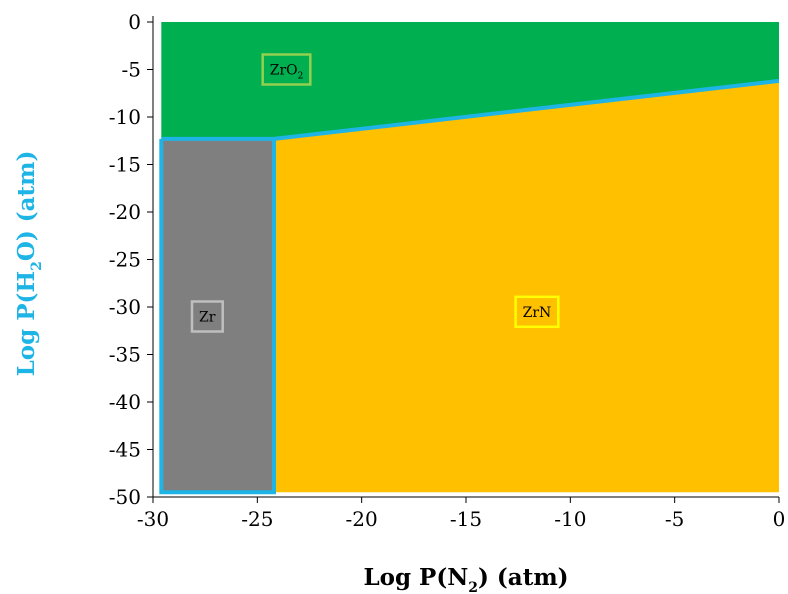 This screenshot has width=788, height=594. I want to click on region-label-zro2: ZrO2, so click(286, 69).